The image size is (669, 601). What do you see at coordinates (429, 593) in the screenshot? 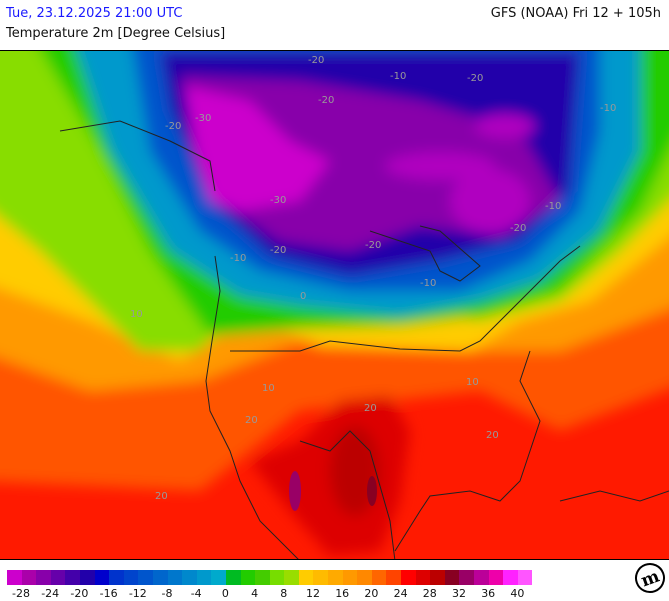
I see `color-scale-label: 28` at bounding box center [429, 593].